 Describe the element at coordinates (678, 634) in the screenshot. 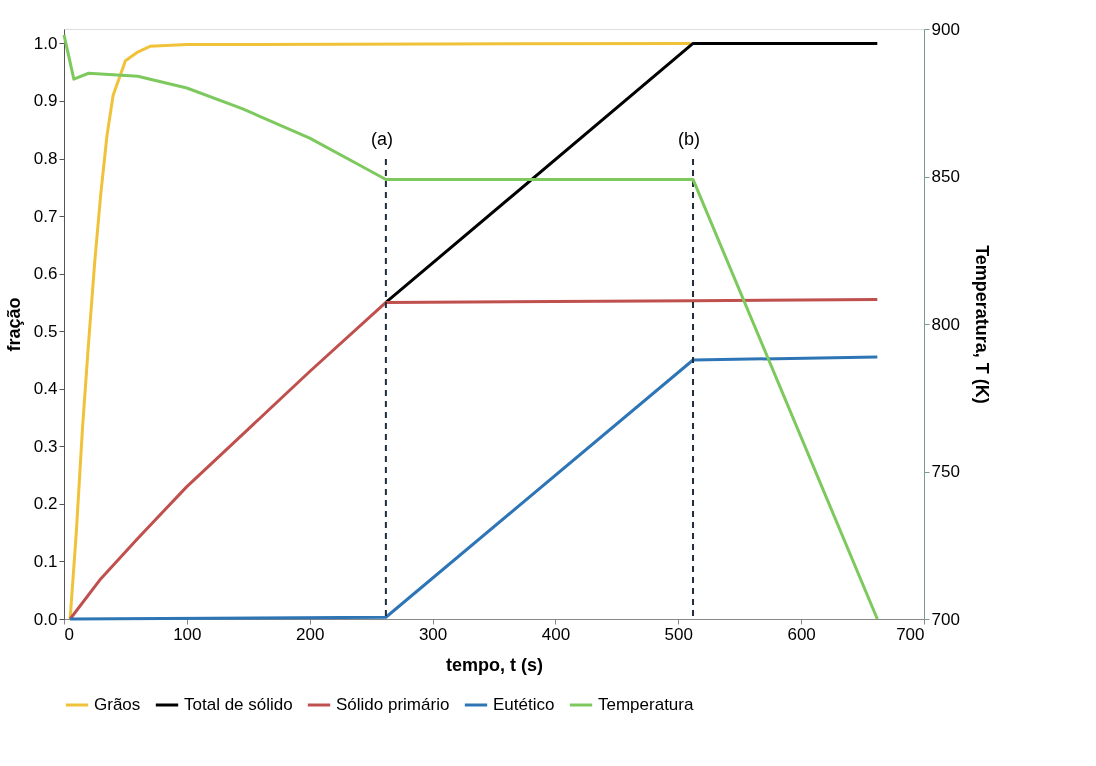

I see `x-tick-label: 500` at that location.